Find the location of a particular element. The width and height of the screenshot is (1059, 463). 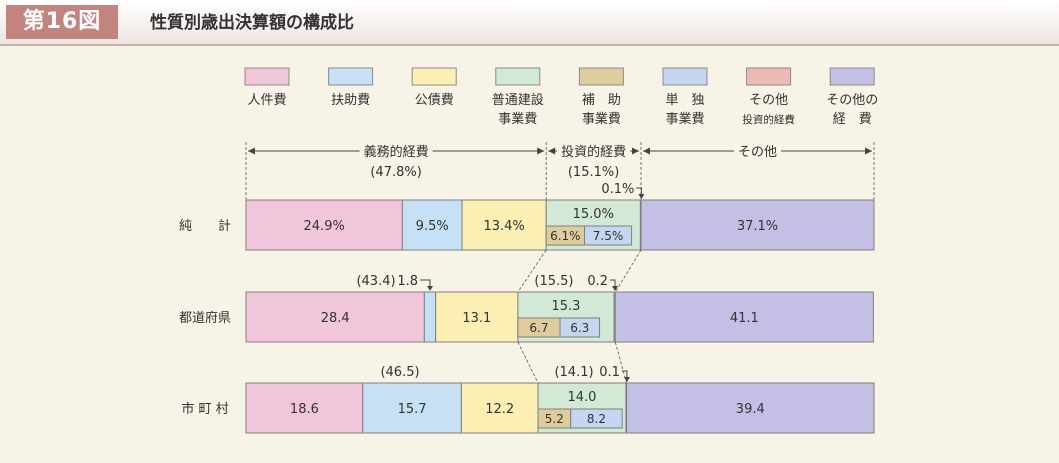

bar-label-sonota: 37.1% is located at coordinates (757, 226).